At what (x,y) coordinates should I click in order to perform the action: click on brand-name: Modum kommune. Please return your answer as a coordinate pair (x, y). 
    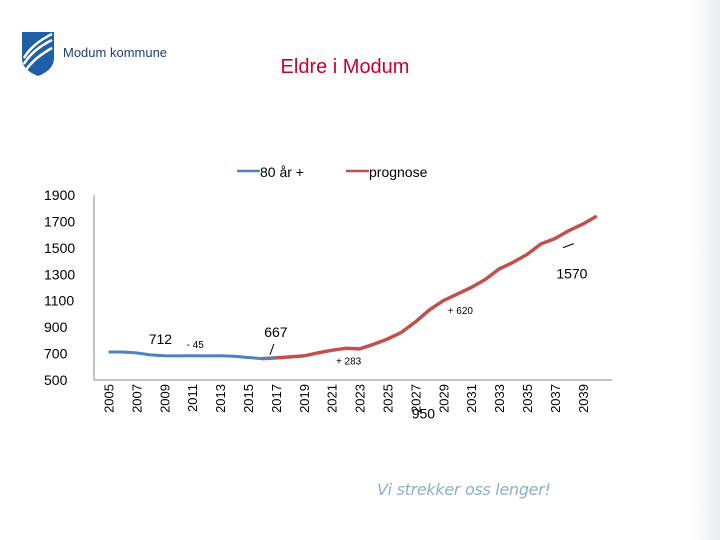
    Looking at the image, I should click on (115, 52).